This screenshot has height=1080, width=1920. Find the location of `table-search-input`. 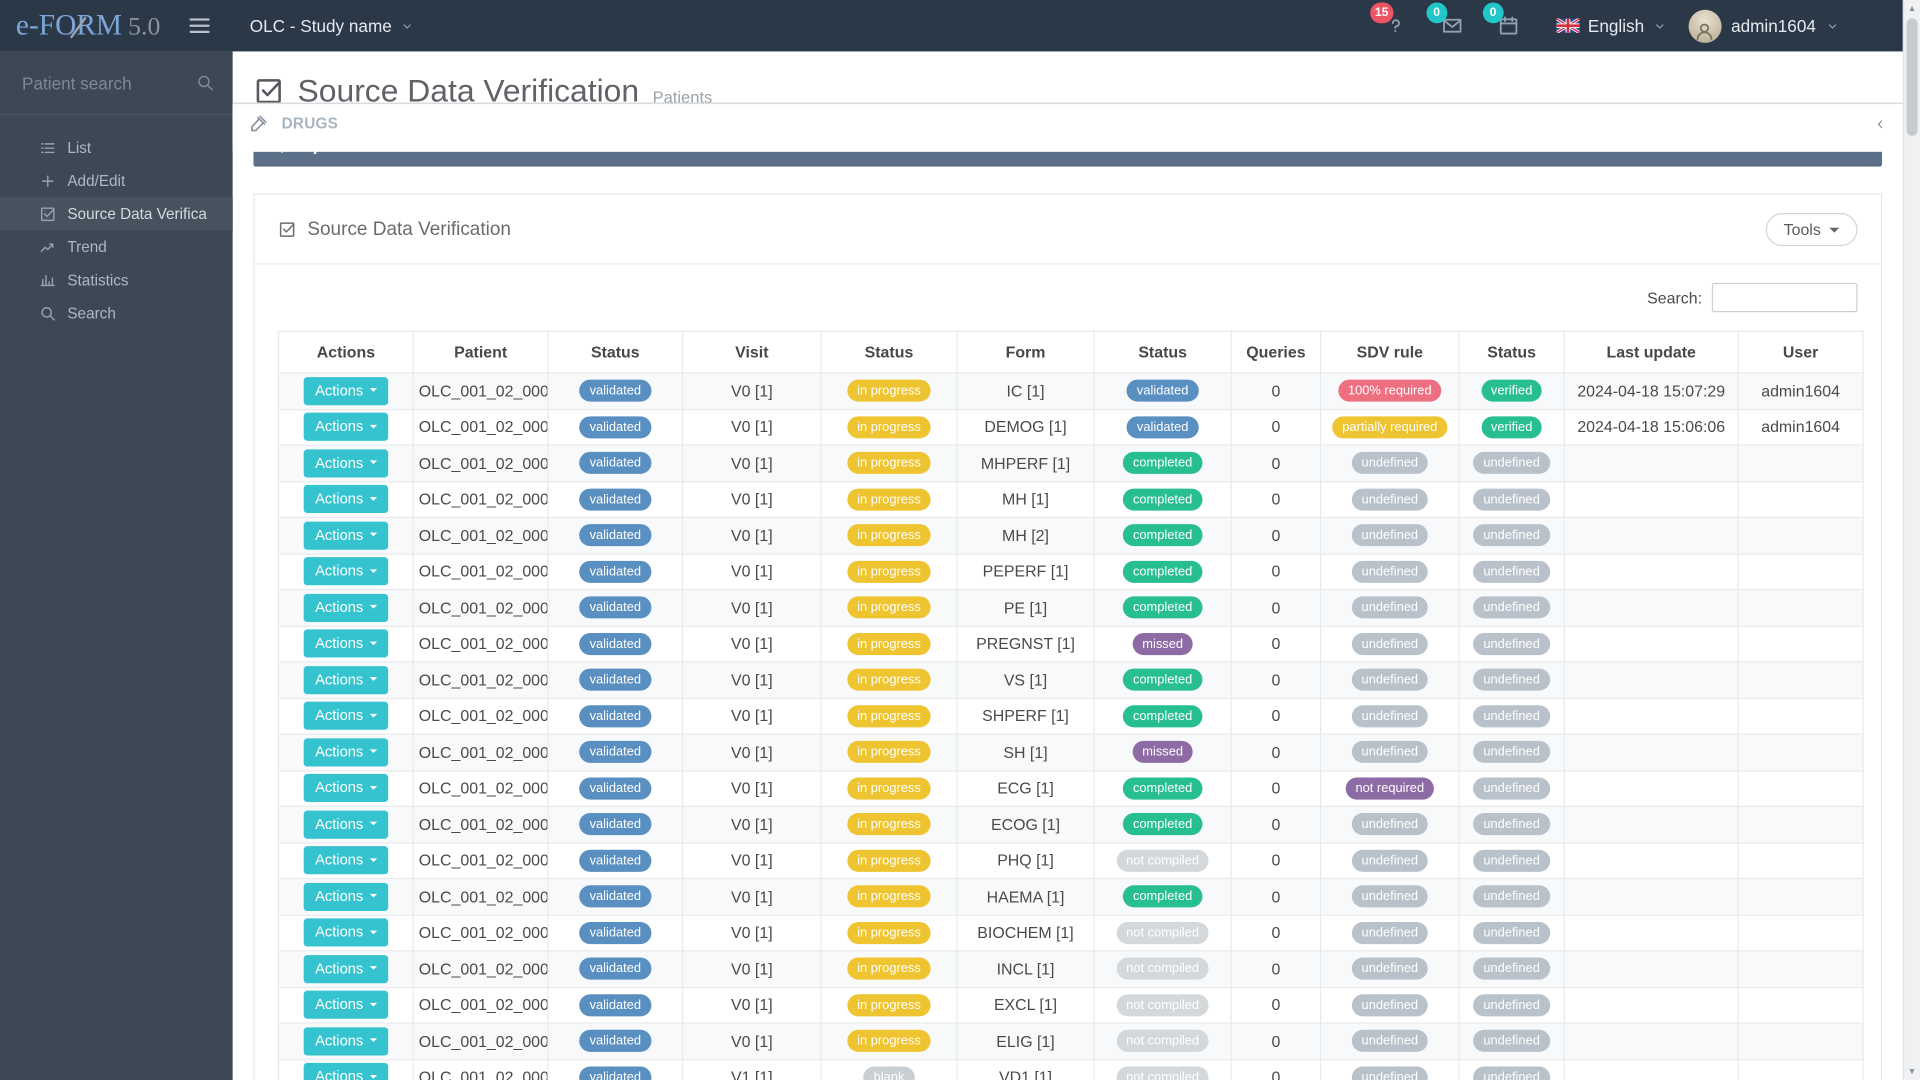

table-search-input is located at coordinates (1784, 297).